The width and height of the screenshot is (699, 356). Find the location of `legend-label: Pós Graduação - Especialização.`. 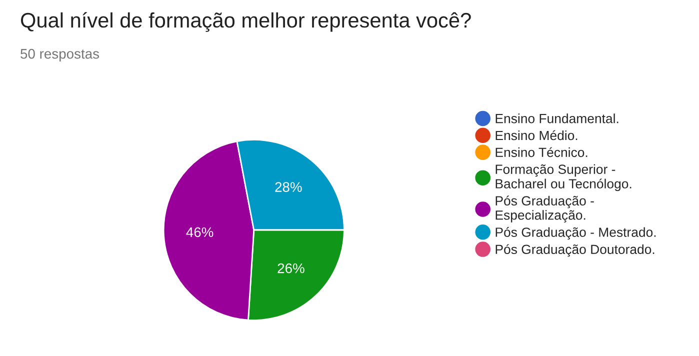

legend-label: Pós Graduação - Especialização. is located at coordinates (545, 209).